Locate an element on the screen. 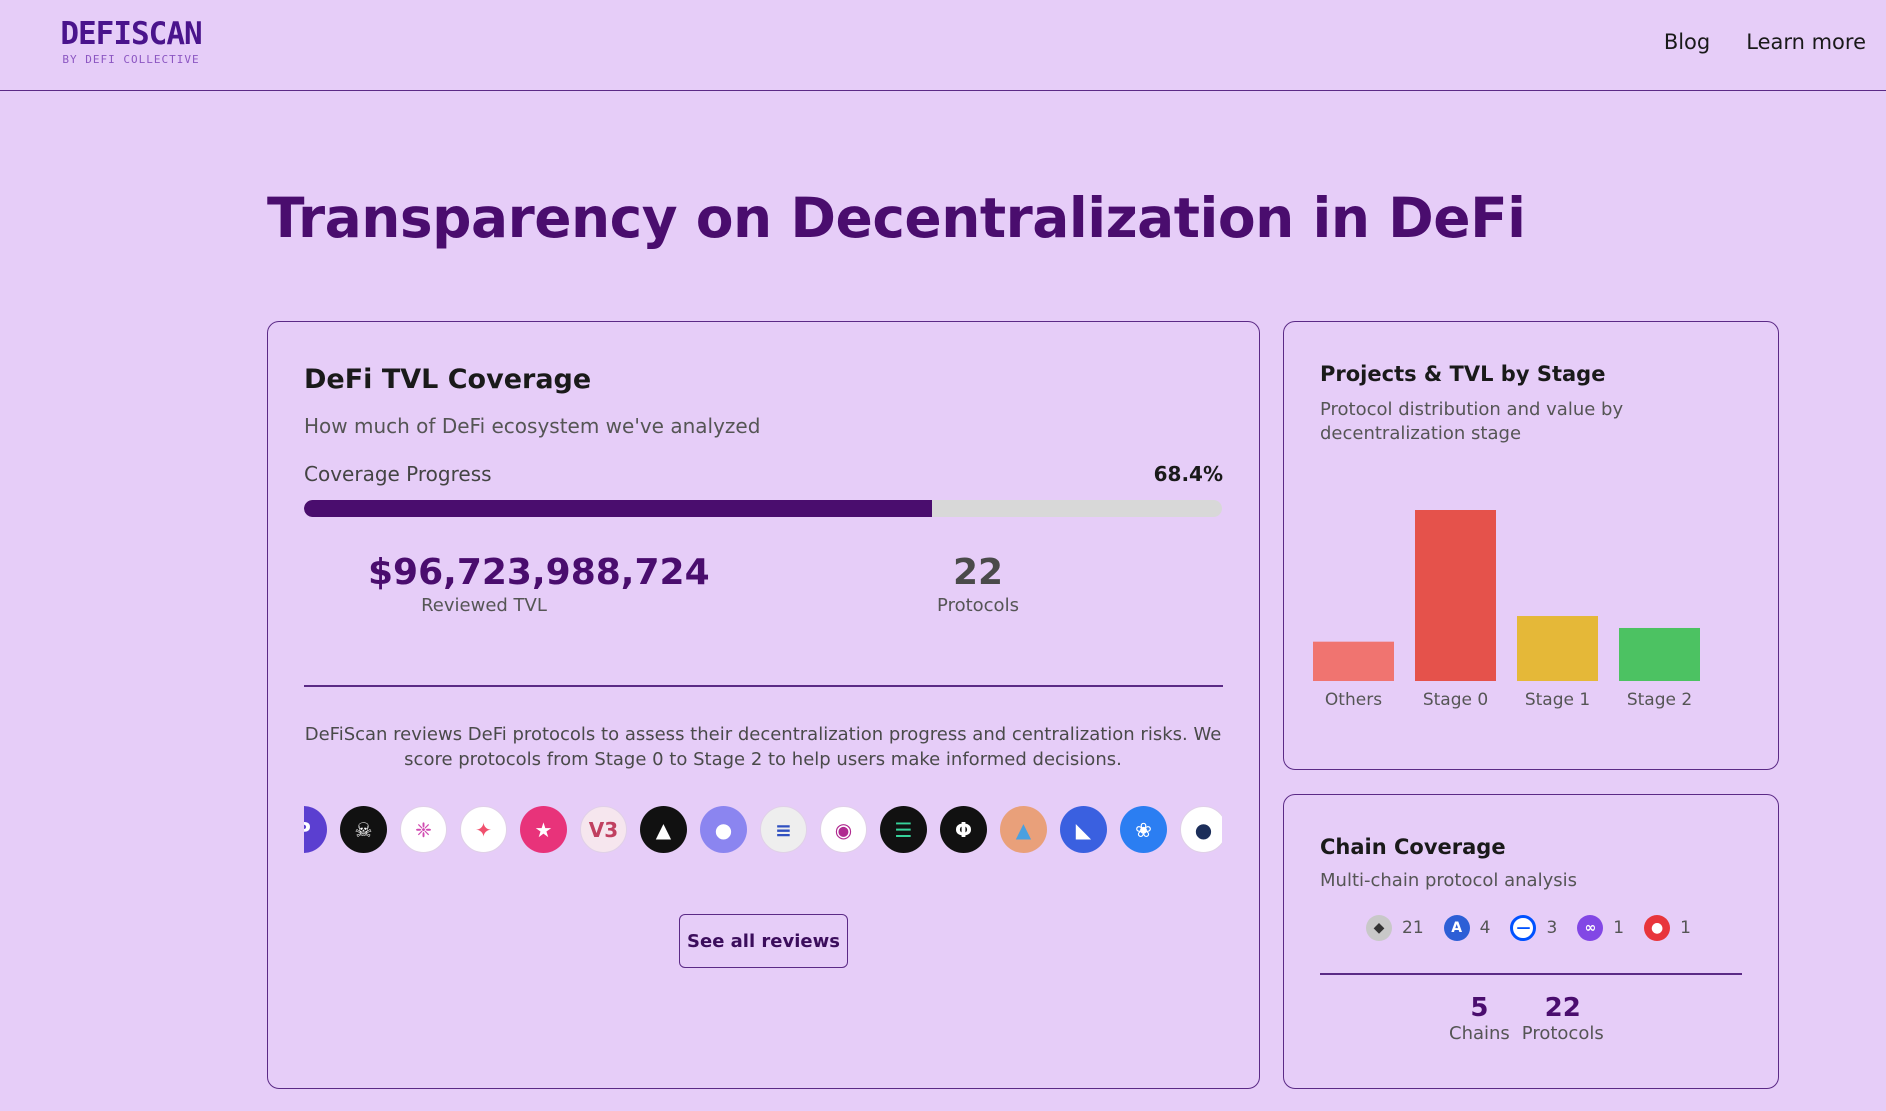  partial-p-logo-icon: P is located at coordinates (315, 829).